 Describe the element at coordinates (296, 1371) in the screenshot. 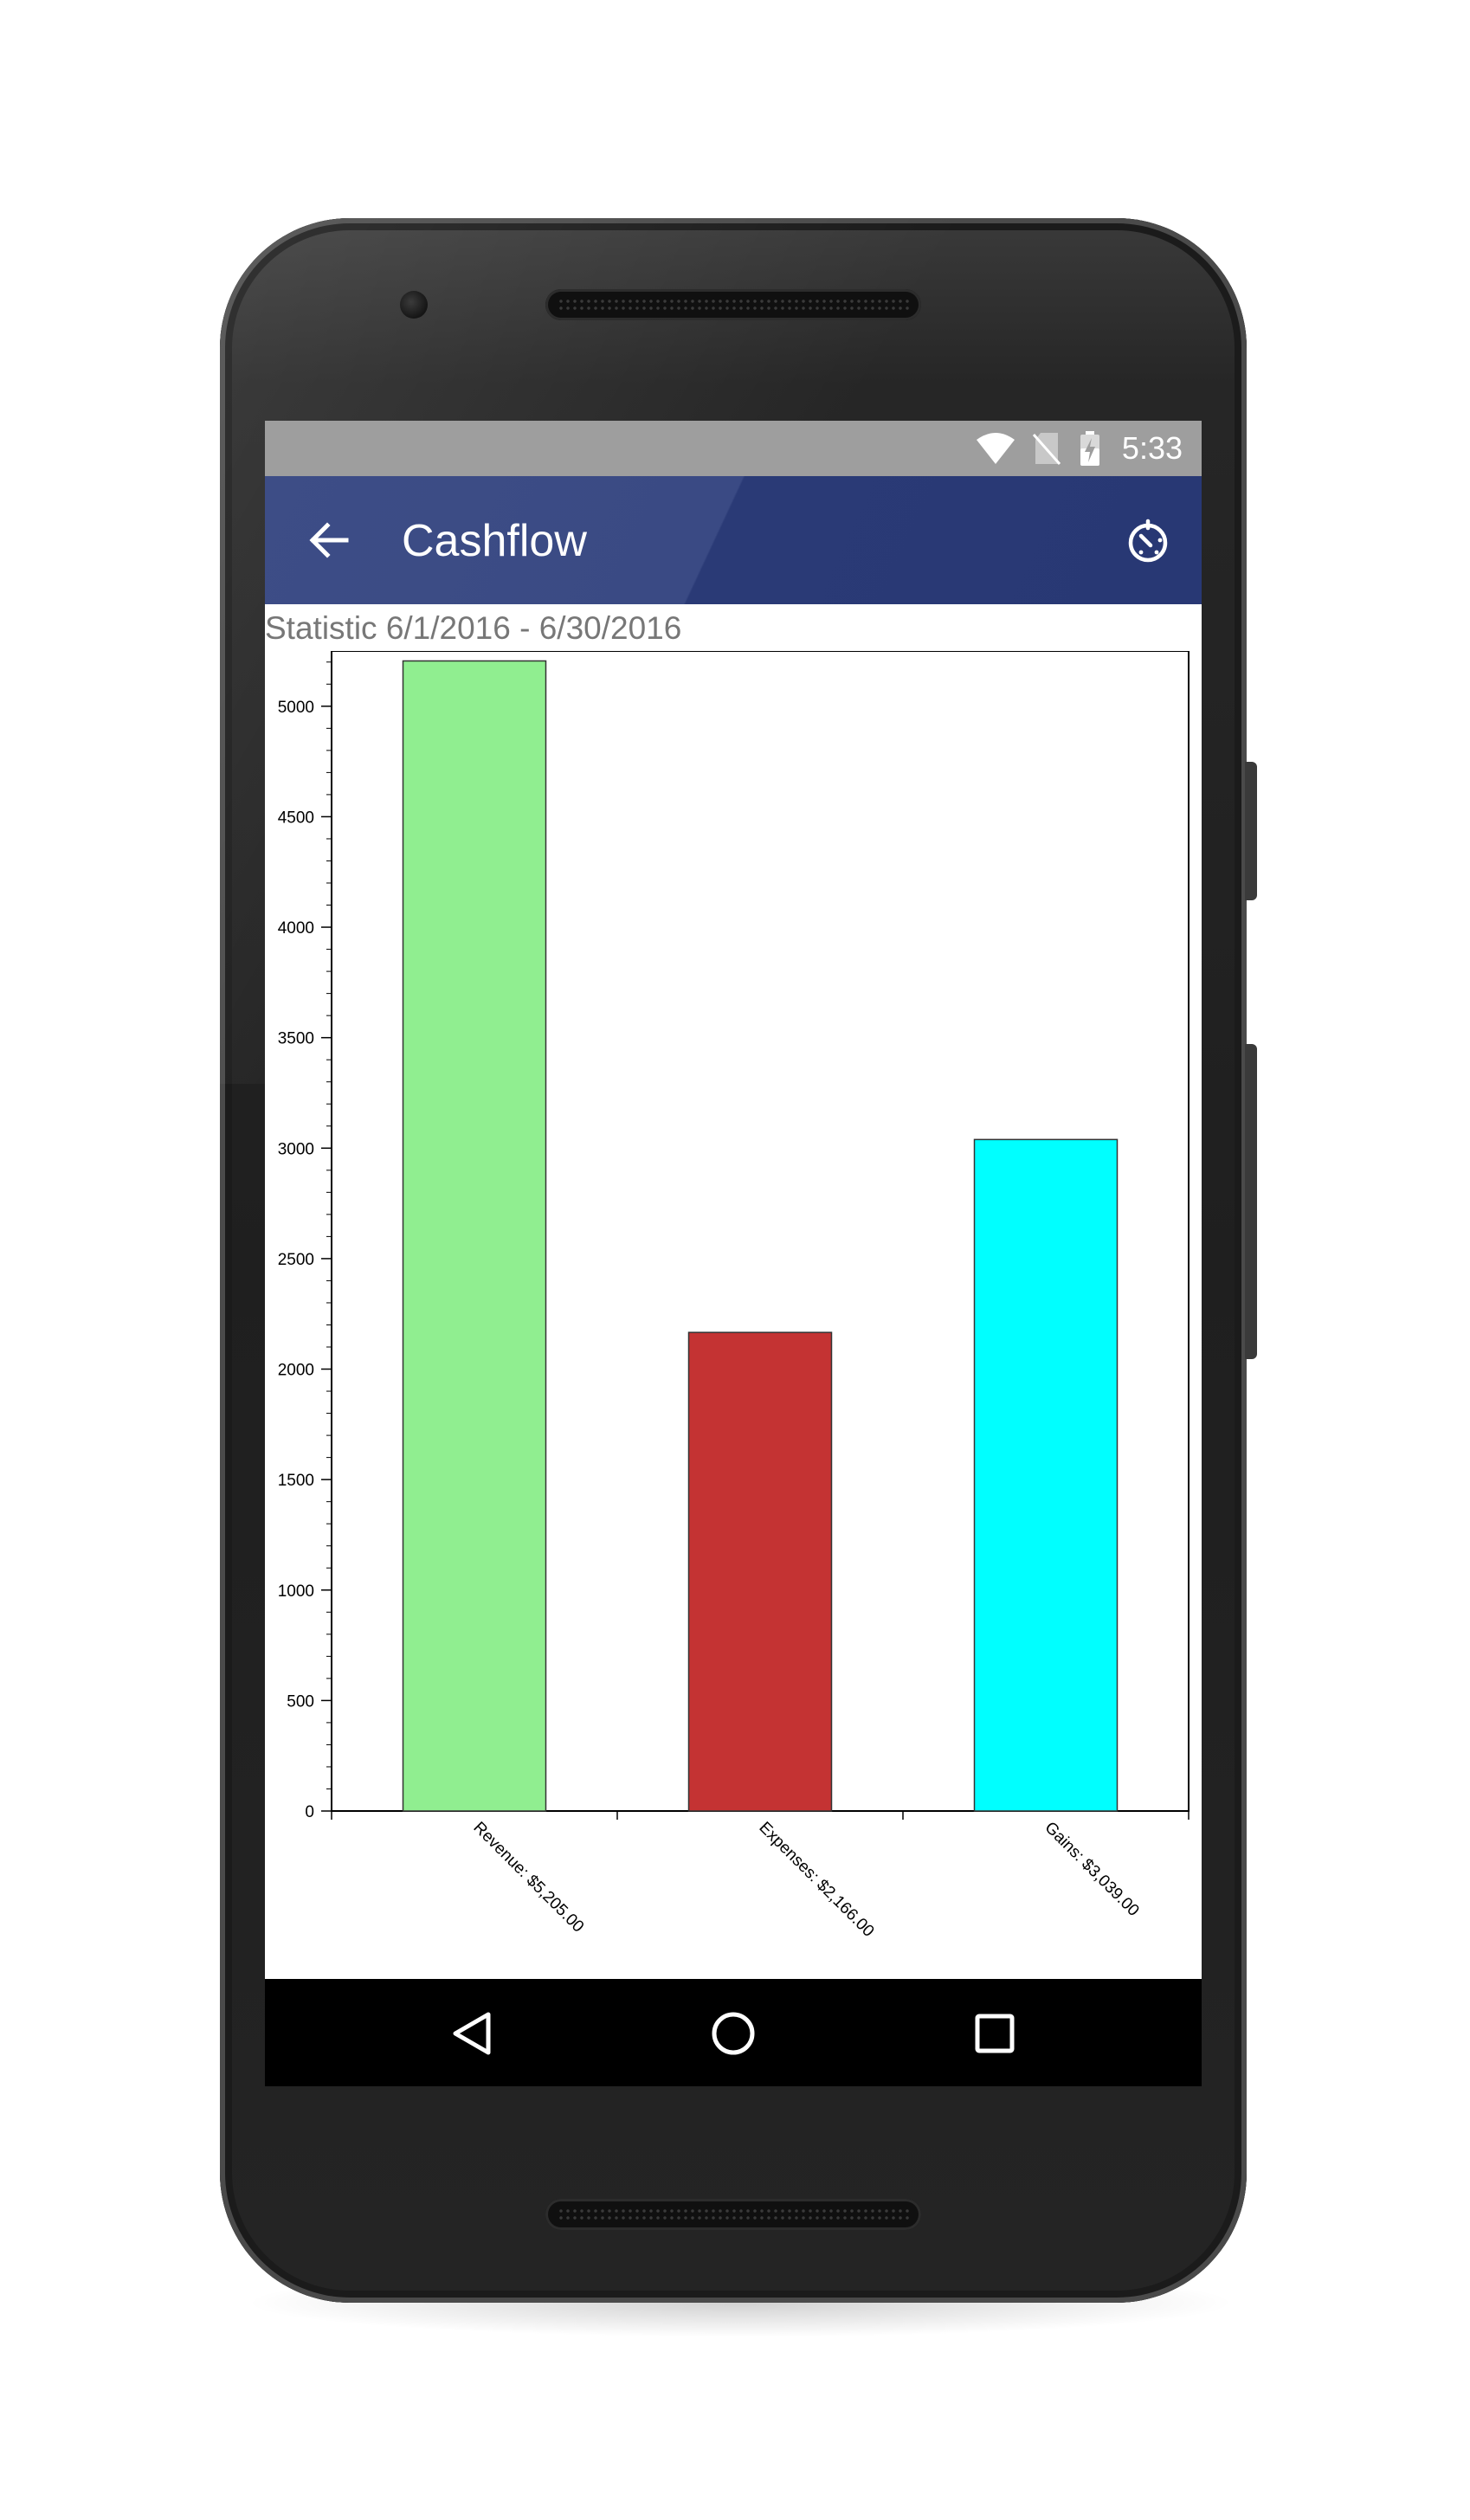

I see `y-tick-label: 2000` at that location.